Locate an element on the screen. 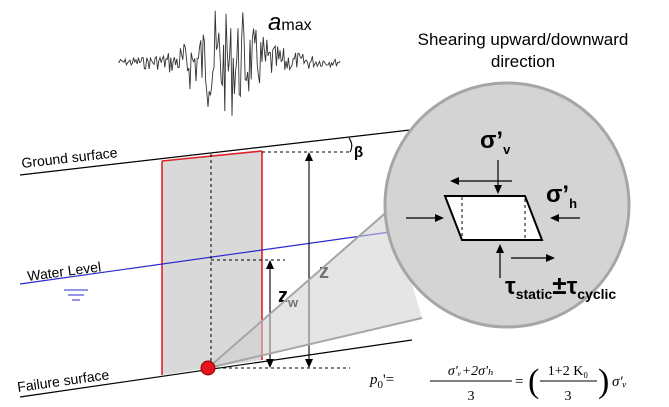 This screenshot has width=669, height=407. eq-frac1-denominator: 3 is located at coordinates (471, 396).